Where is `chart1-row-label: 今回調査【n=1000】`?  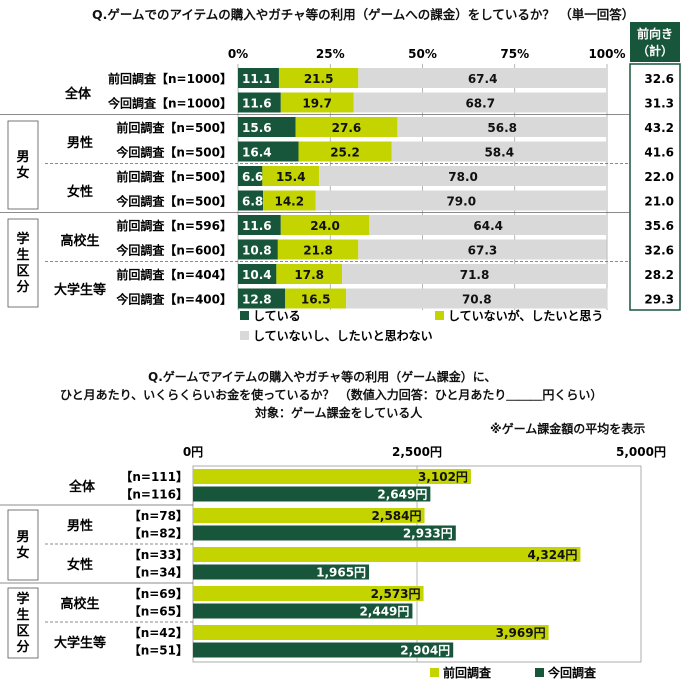
chart1-row-label: 今回調査【n=1000】 is located at coordinates (169, 103).